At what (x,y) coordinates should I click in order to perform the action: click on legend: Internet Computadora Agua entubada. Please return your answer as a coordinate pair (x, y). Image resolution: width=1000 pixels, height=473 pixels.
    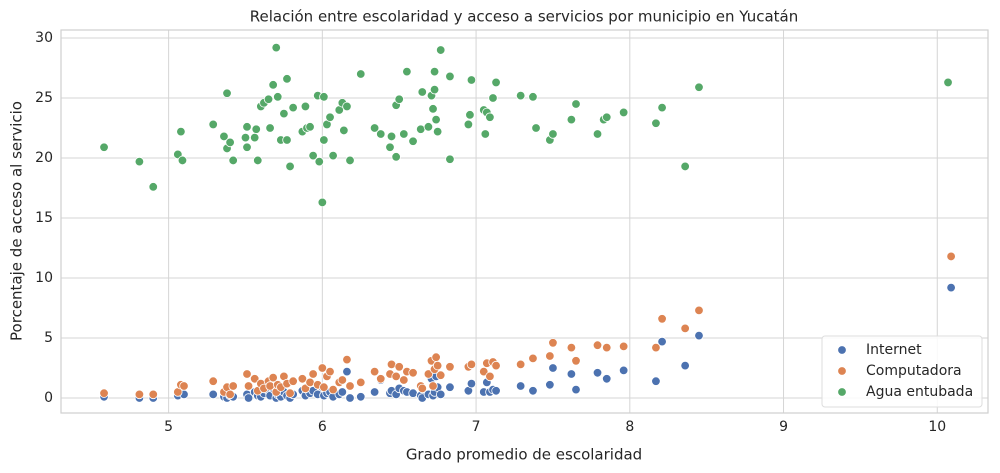
    Looking at the image, I should click on (902, 371).